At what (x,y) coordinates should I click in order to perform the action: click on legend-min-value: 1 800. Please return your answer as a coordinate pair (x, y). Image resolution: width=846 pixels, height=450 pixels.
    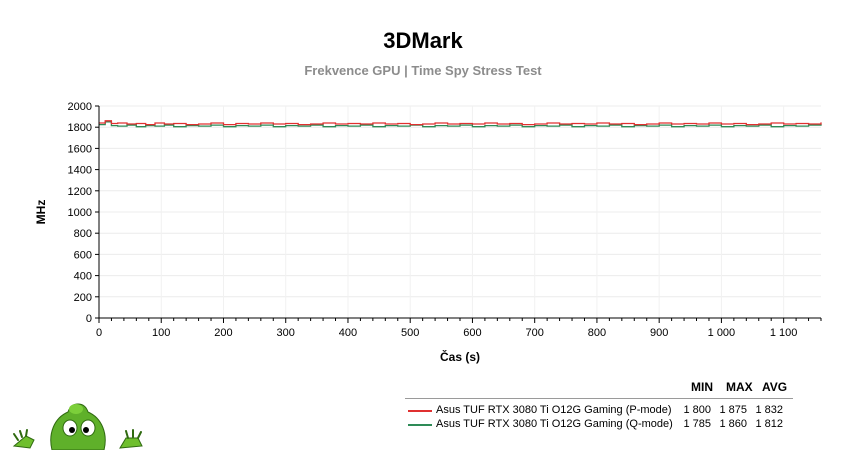
    Looking at the image, I should click on (697, 410).